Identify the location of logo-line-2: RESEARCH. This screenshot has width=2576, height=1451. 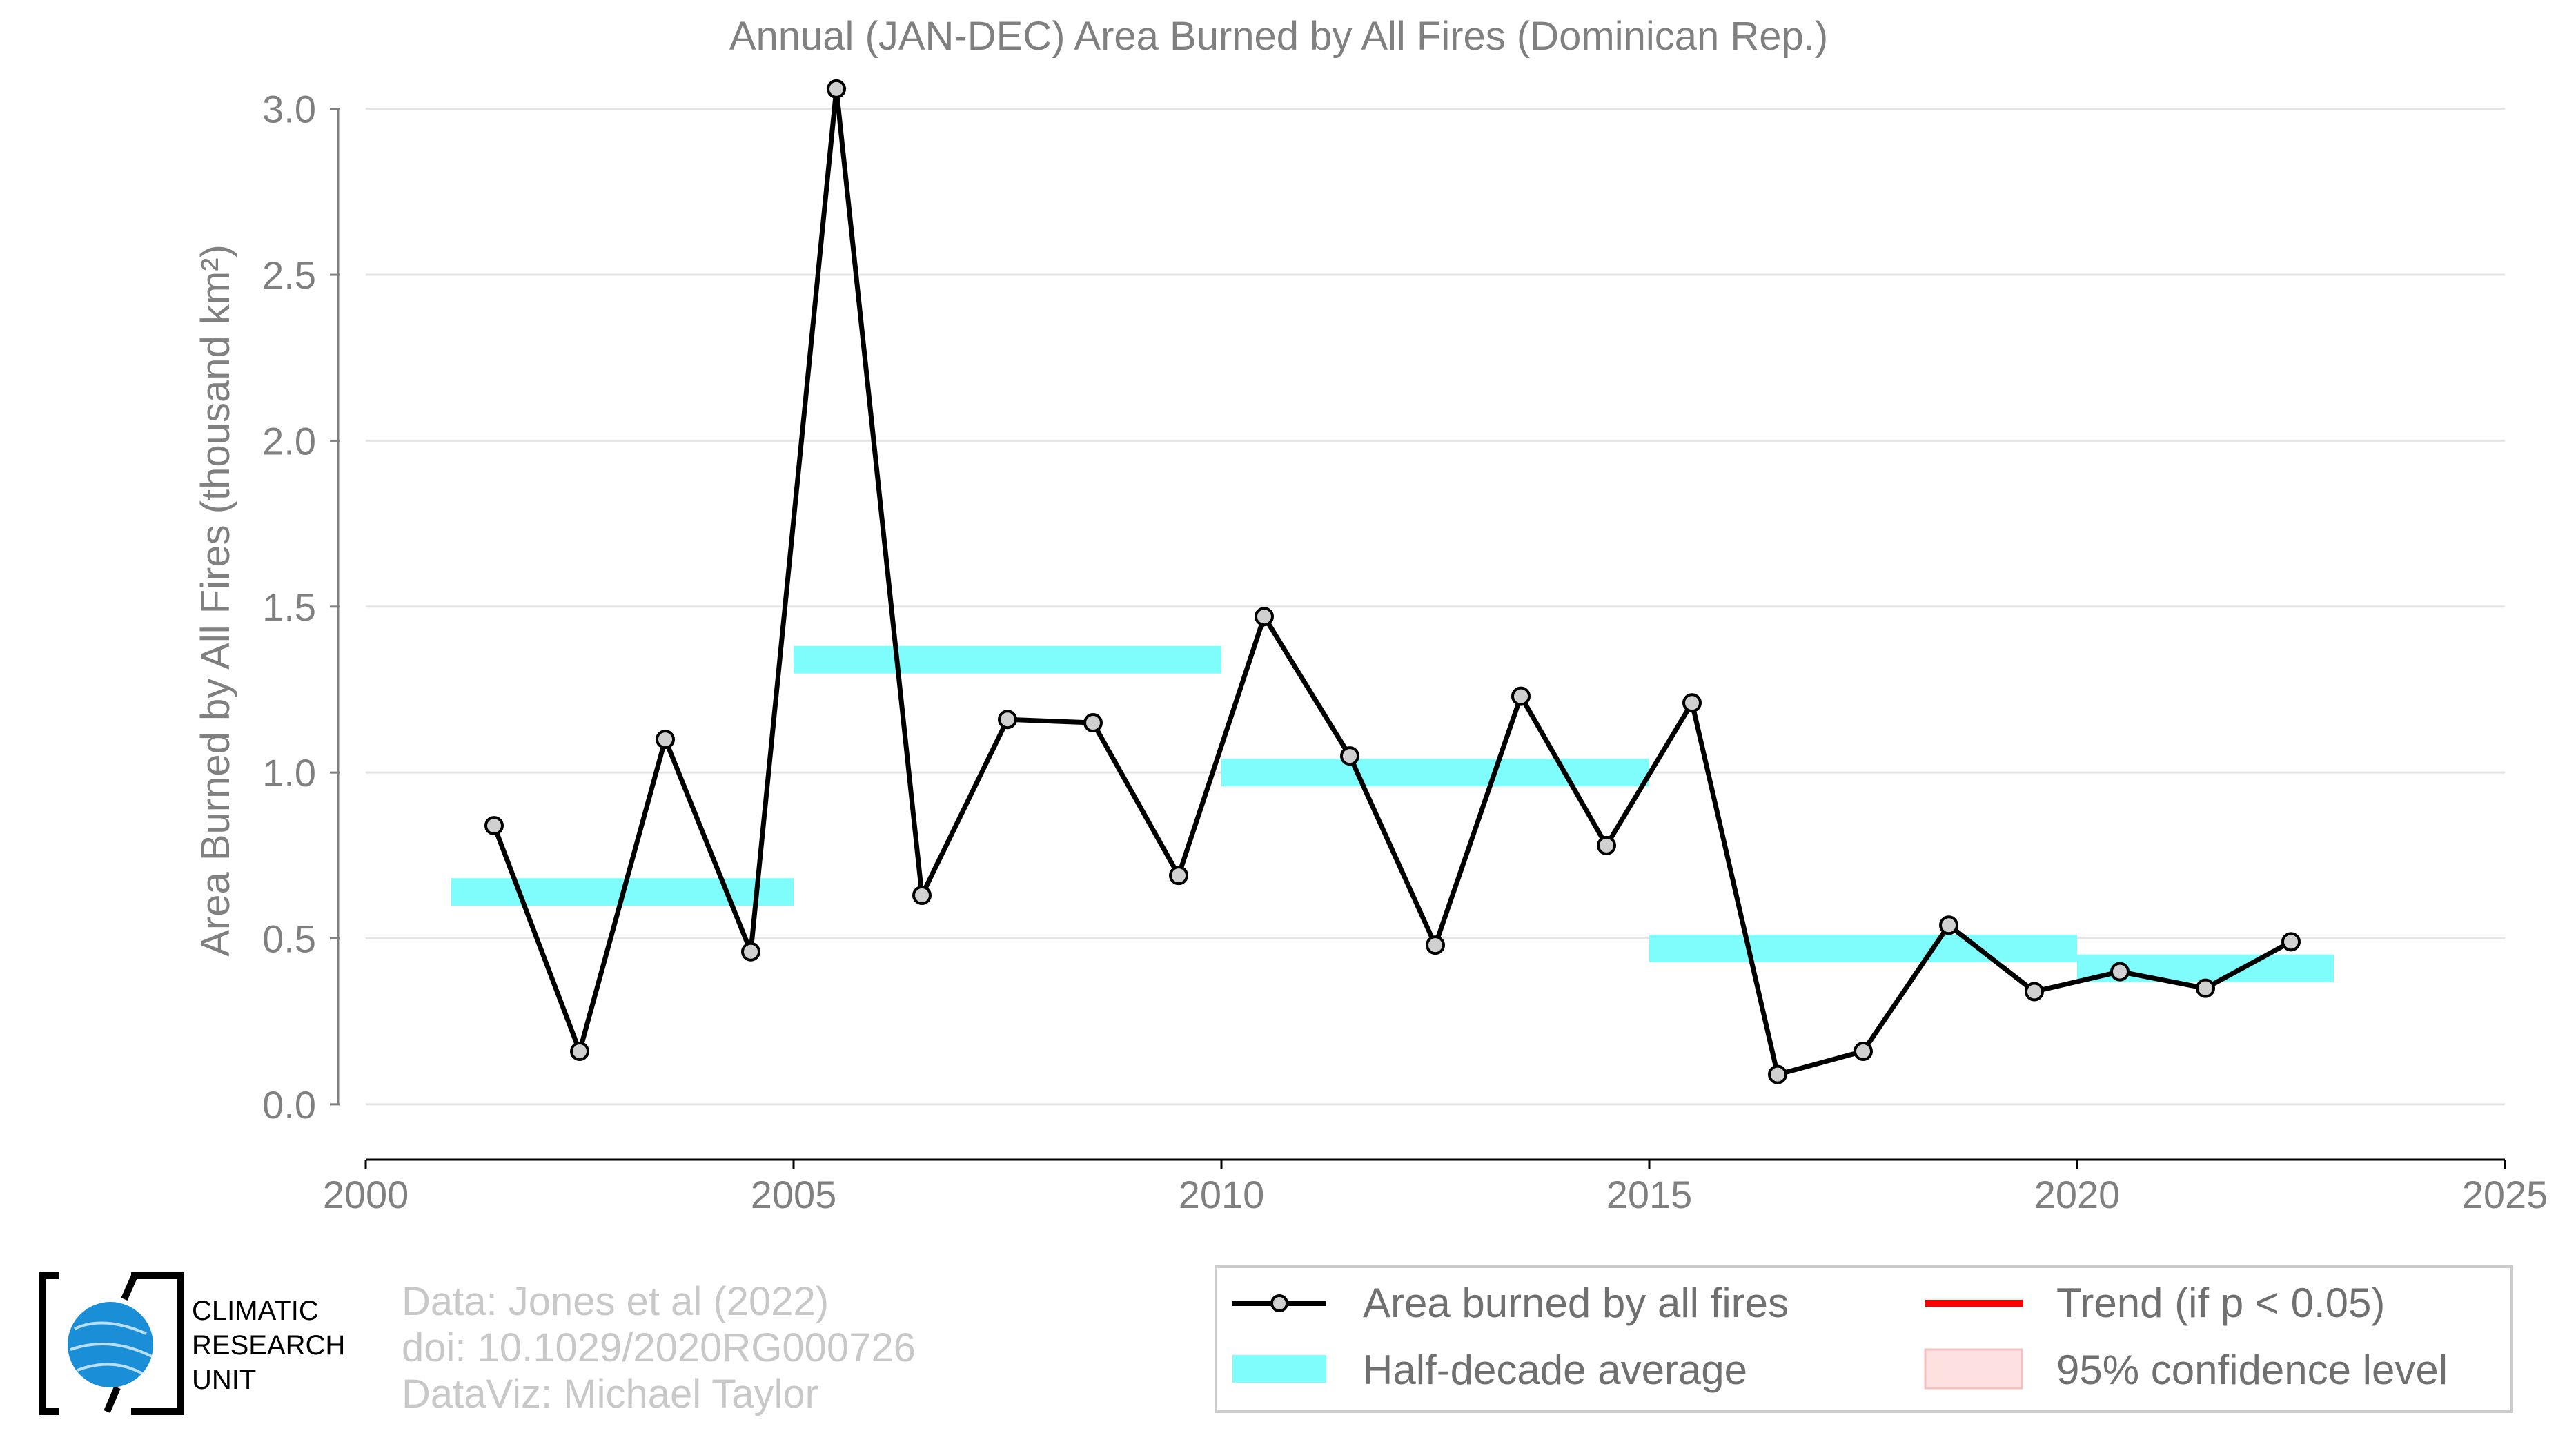
(268, 1346).